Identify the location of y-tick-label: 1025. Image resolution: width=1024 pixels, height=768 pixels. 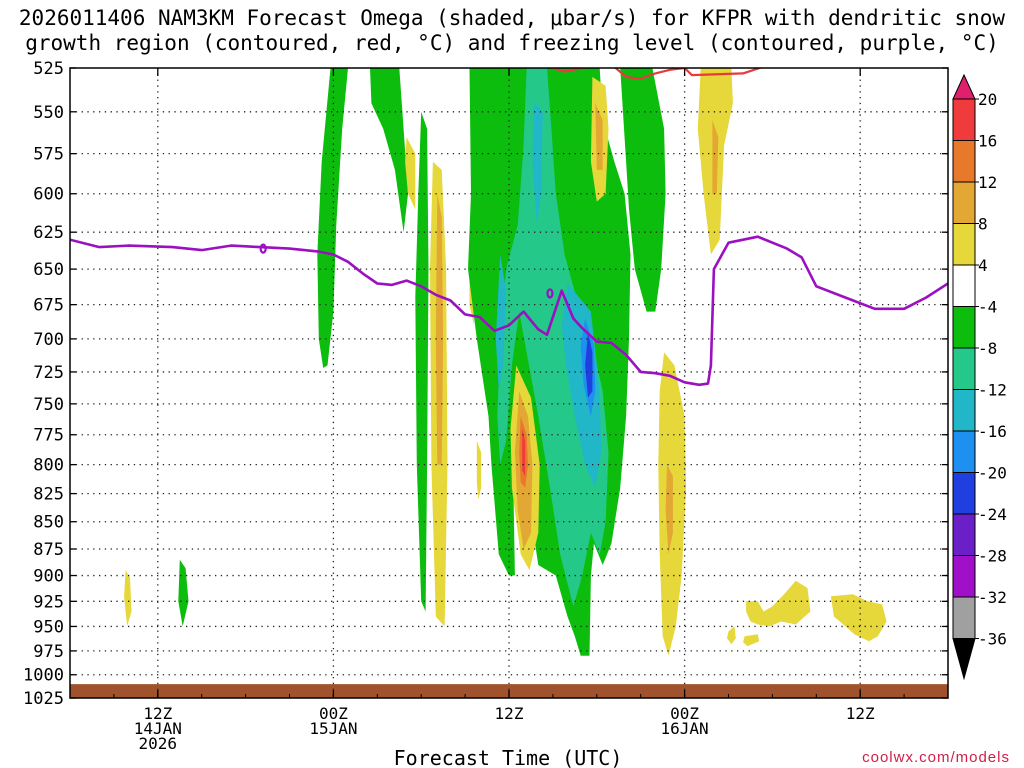
(43, 699).